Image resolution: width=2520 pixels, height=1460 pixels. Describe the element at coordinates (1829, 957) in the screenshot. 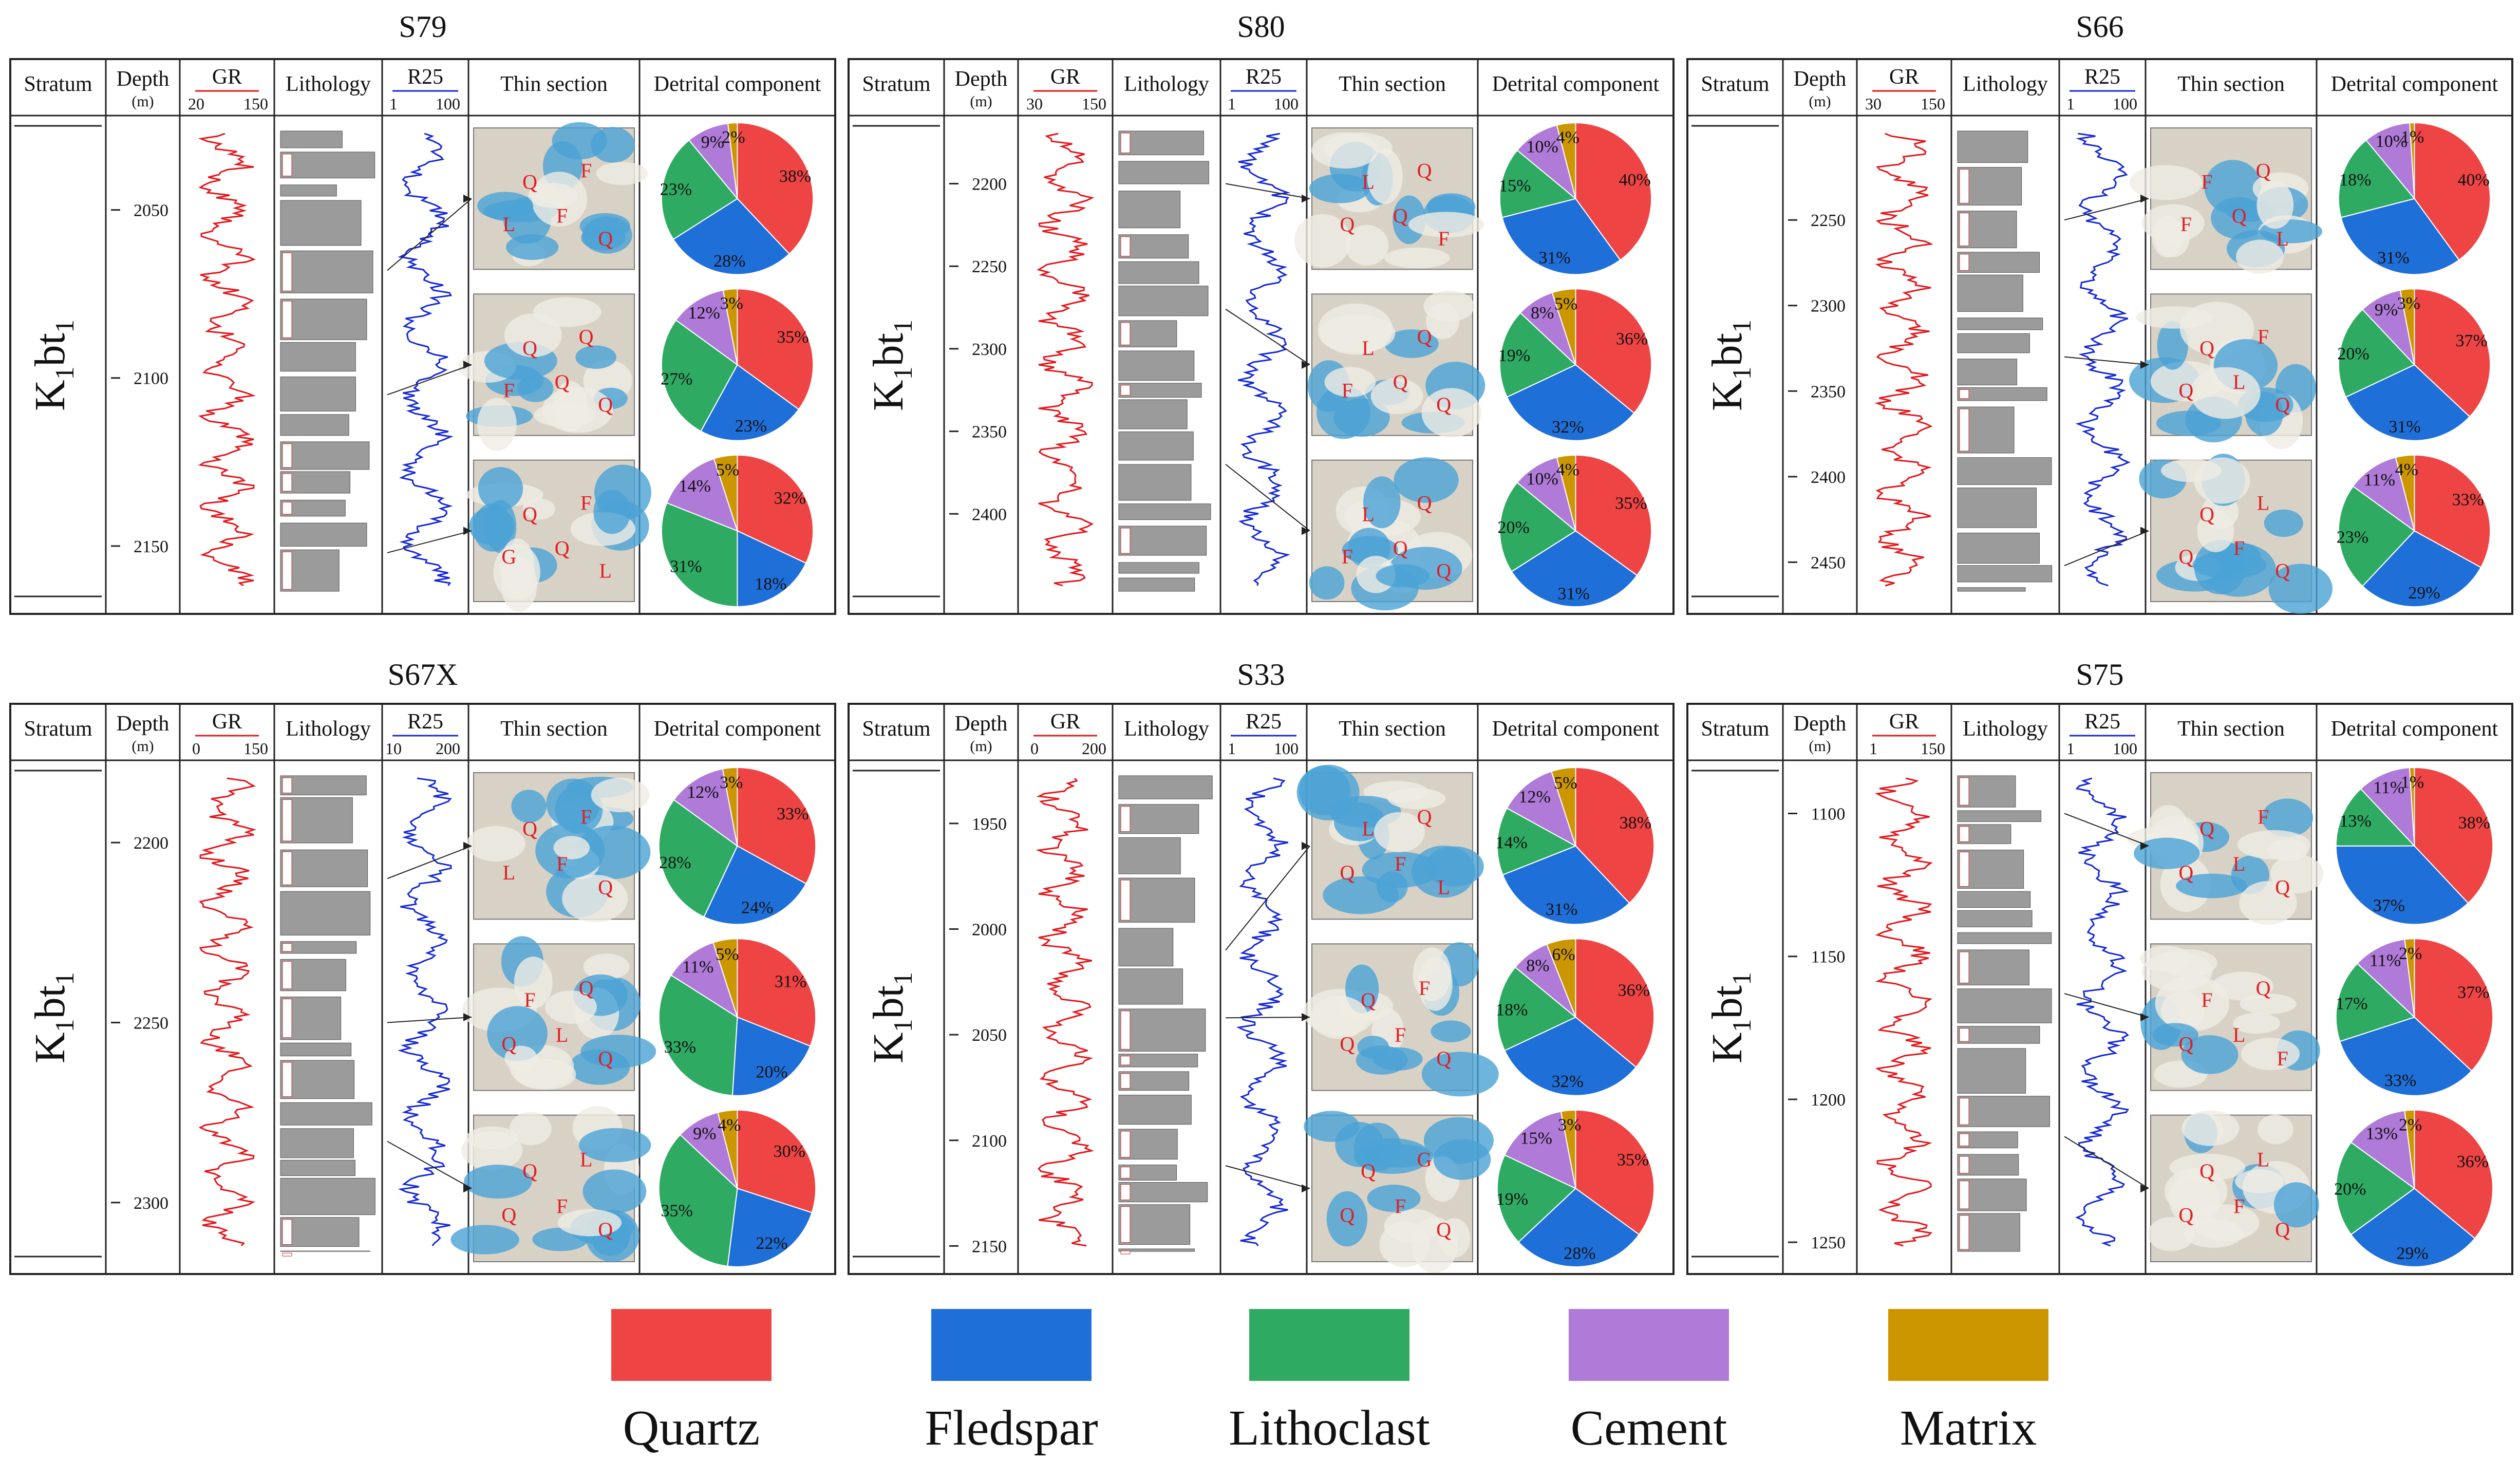

I see `depth-tick-label: 1150` at that location.